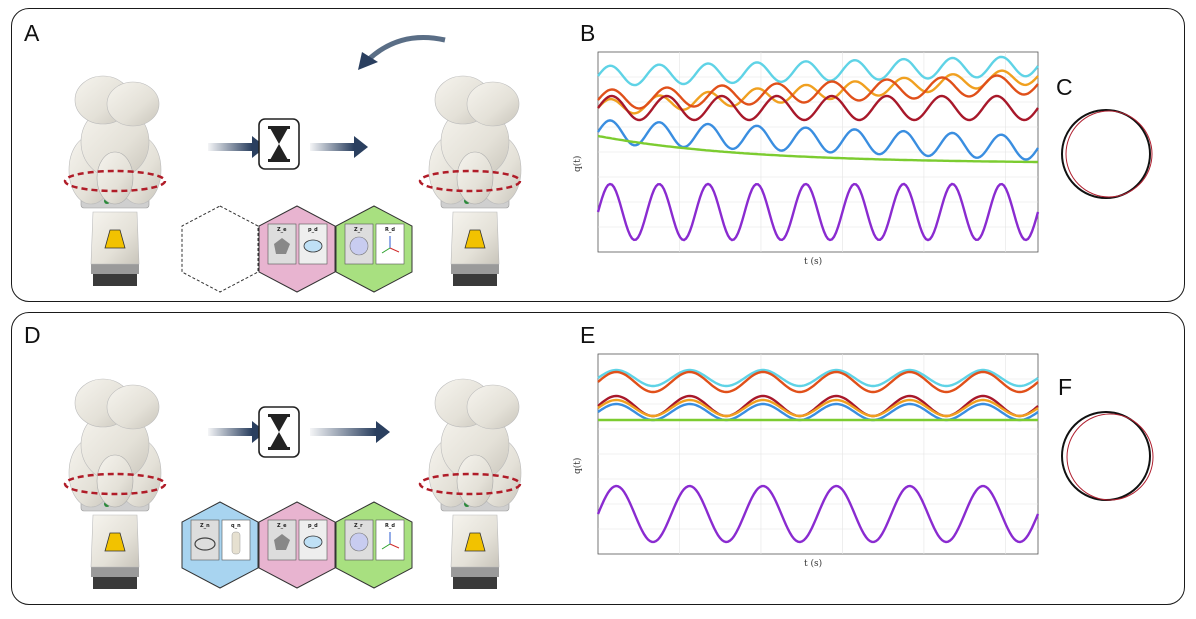 The width and height of the screenshot is (1196, 619). I want to click on card-label: q_n, so click(236, 526).